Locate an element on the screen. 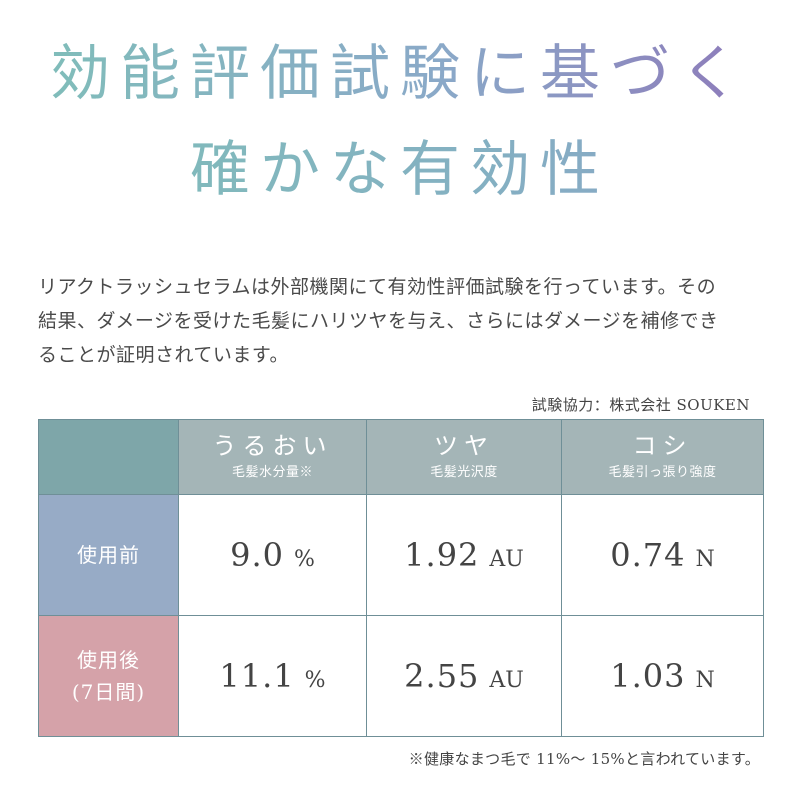  value-cell: 1.03 N is located at coordinates (662, 676).